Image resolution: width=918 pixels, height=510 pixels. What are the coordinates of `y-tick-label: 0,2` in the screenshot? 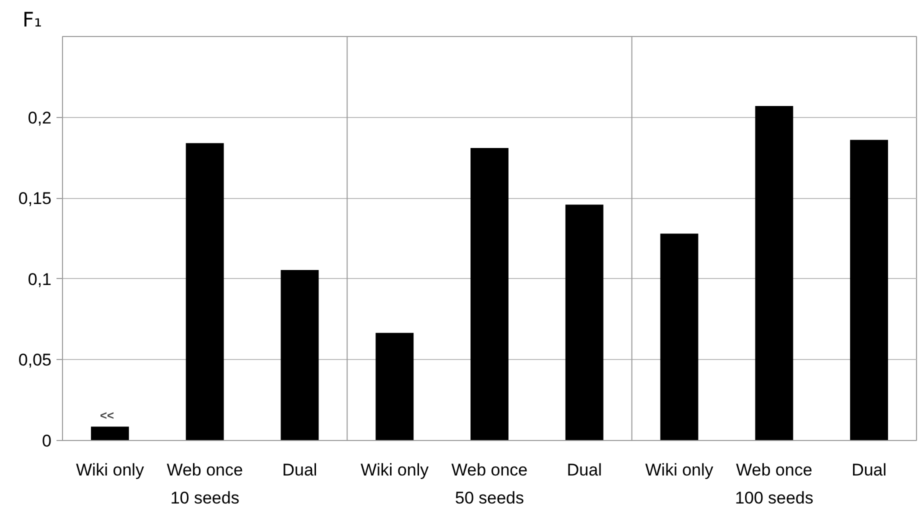 It's located at (40, 118).